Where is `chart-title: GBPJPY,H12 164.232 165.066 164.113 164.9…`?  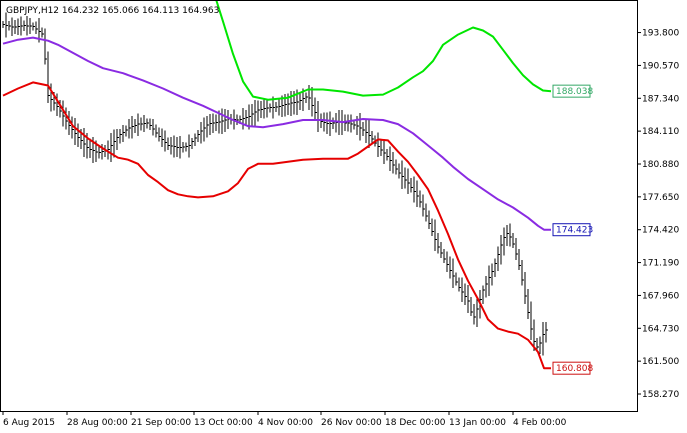 chart-title: GBPJPY,H12 164.232 165.066 164.113 164.9… is located at coordinates (112, 11).